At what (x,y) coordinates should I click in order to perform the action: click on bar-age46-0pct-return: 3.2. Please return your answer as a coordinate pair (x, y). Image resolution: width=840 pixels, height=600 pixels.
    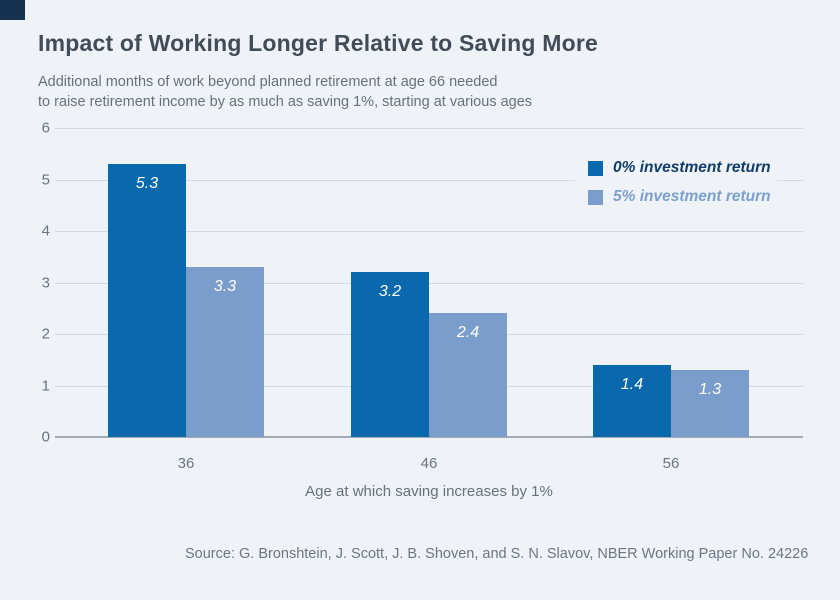
    Looking at the image, I should click on (390, 354).